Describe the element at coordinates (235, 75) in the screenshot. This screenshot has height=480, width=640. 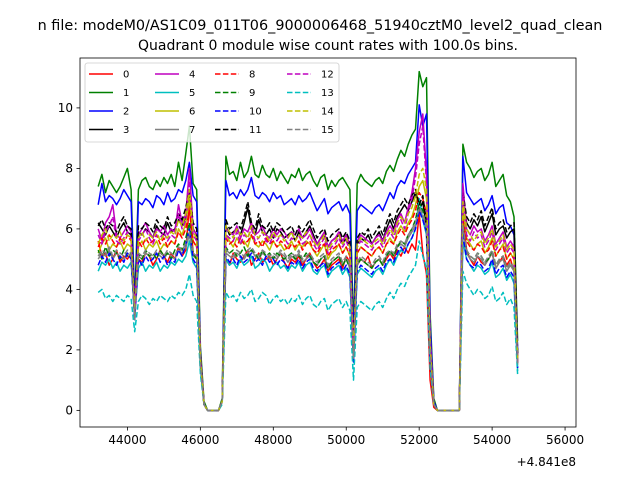
I see `legend-item-8: 8` at that location.